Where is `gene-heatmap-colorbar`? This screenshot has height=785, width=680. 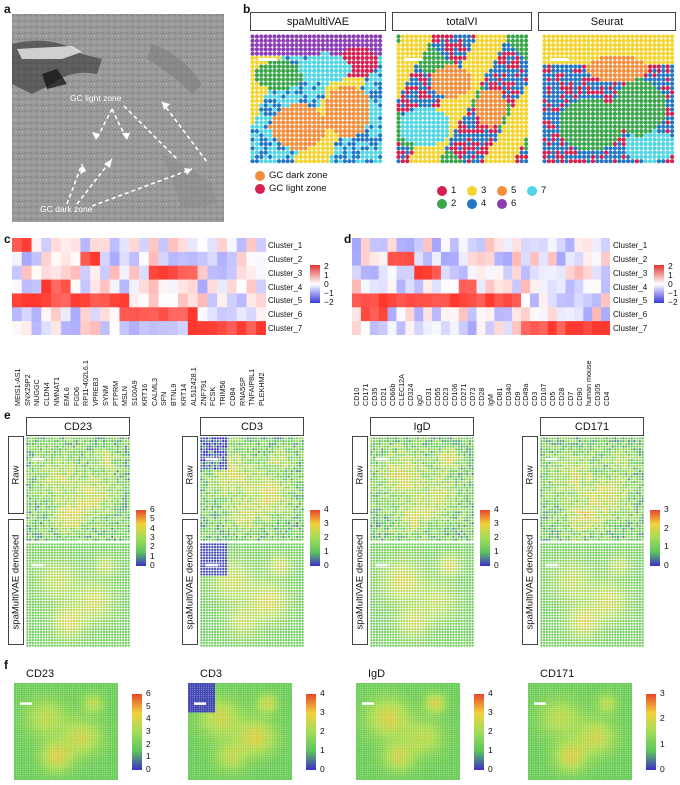
gene-heatmap-colorbar is located at coordinates (315, 284).